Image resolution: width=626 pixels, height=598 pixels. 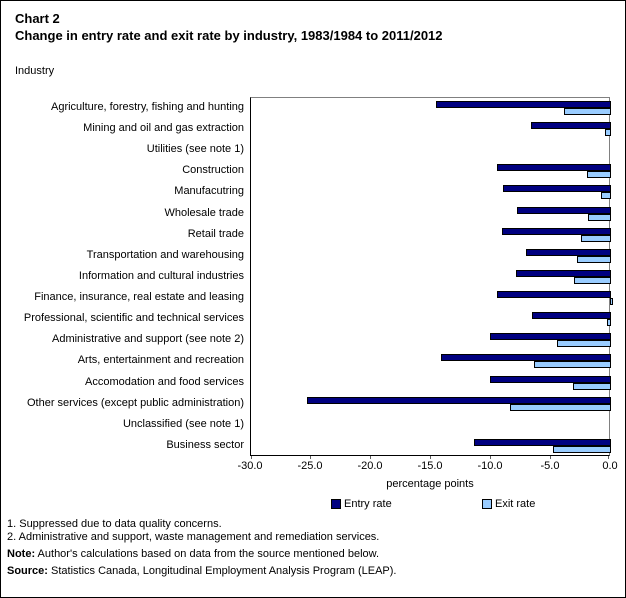 I want to click on entry-rate-legend-label: Entry rate, so click(x=368, y=504).